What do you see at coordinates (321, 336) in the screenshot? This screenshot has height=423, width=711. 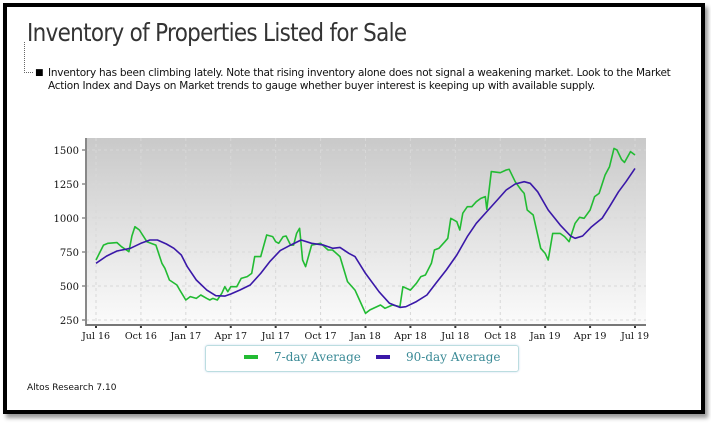 I see `x-tick-label: Oct 17` at bounding box center [321, 336].